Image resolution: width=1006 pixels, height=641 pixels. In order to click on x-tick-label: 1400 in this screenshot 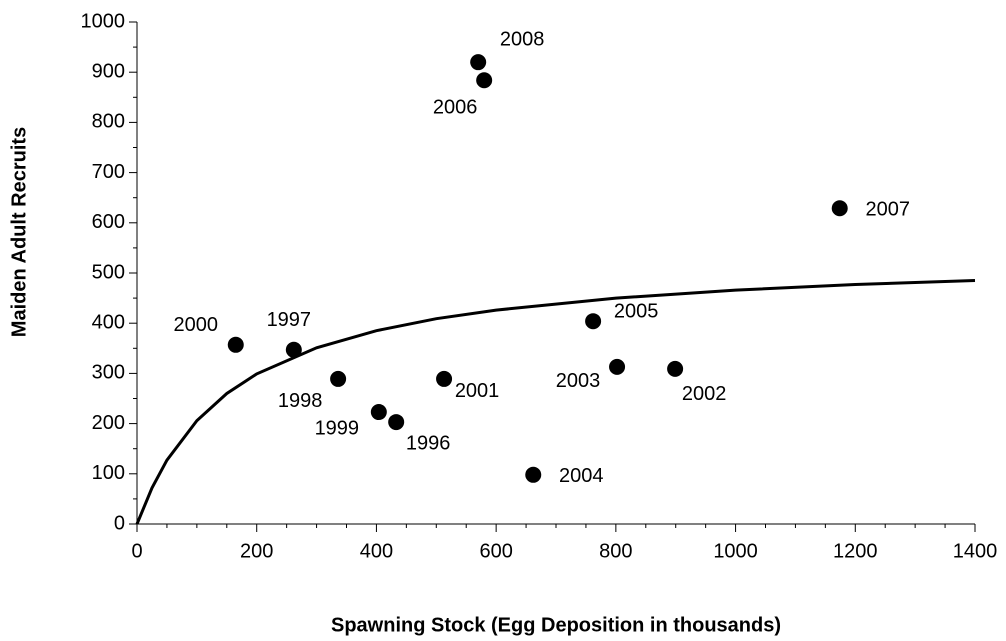, I will do `click(975, 551)`.